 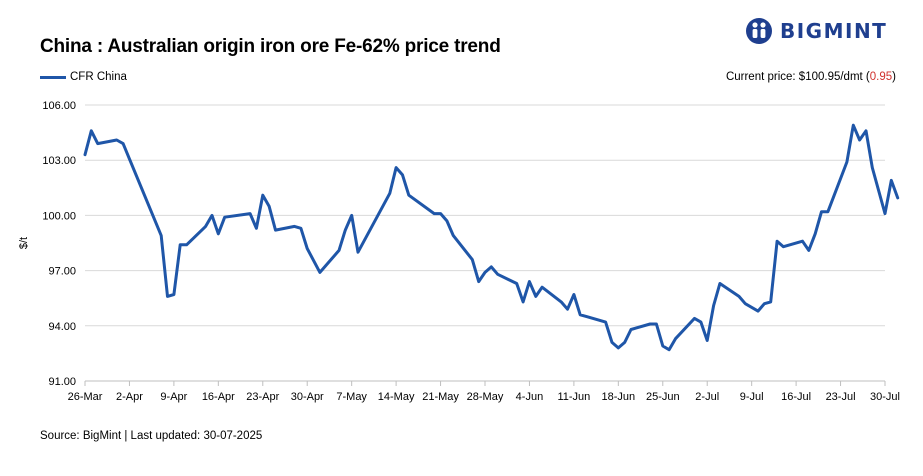 What do you see at coordinates (834, 31) in the screenshot?
I see `logo-text: BIGMINT` at bounding box center [834, 31].